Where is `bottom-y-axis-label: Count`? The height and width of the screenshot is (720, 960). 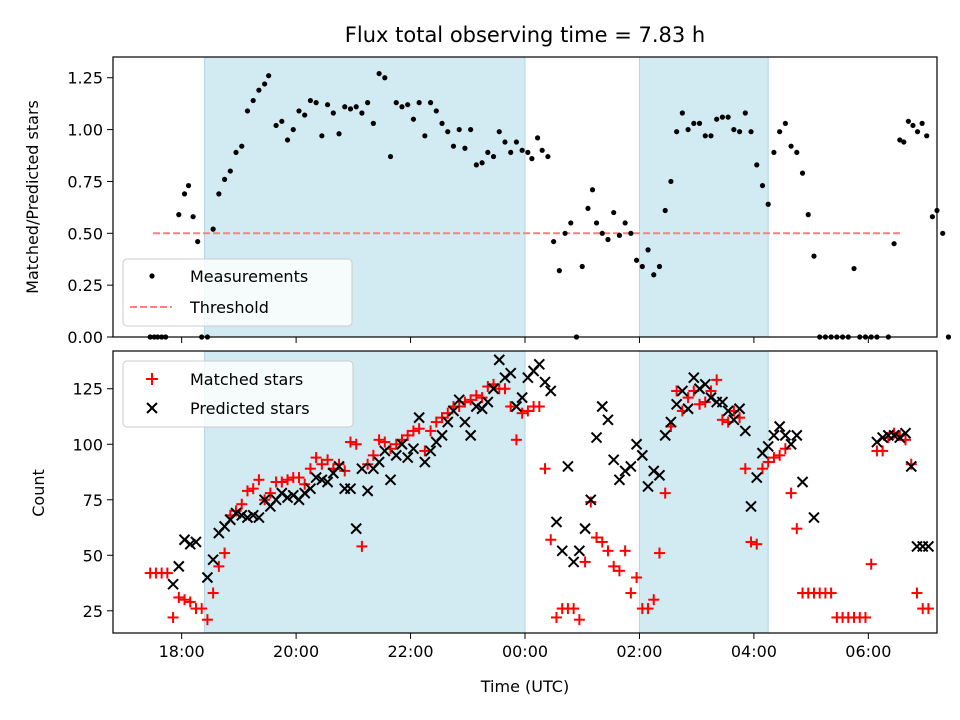 bottom-y-axis-label: Count is located at coordinates (38, 493).